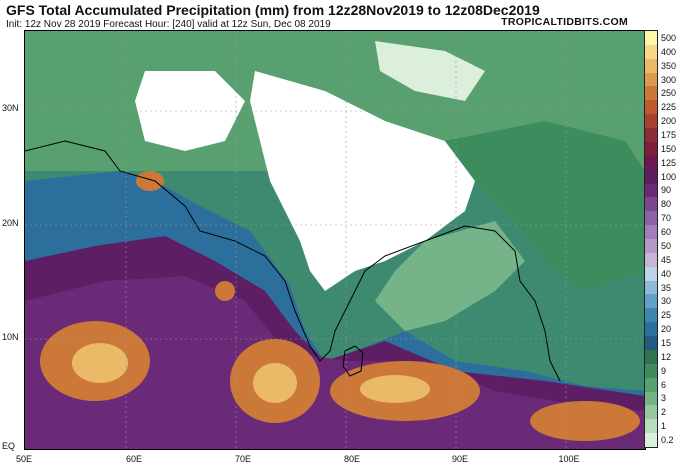  What do you see at coordinates (664, 398) in the screenshot?
I see `colorbar-label: 3` at bounding box center [664, 398].